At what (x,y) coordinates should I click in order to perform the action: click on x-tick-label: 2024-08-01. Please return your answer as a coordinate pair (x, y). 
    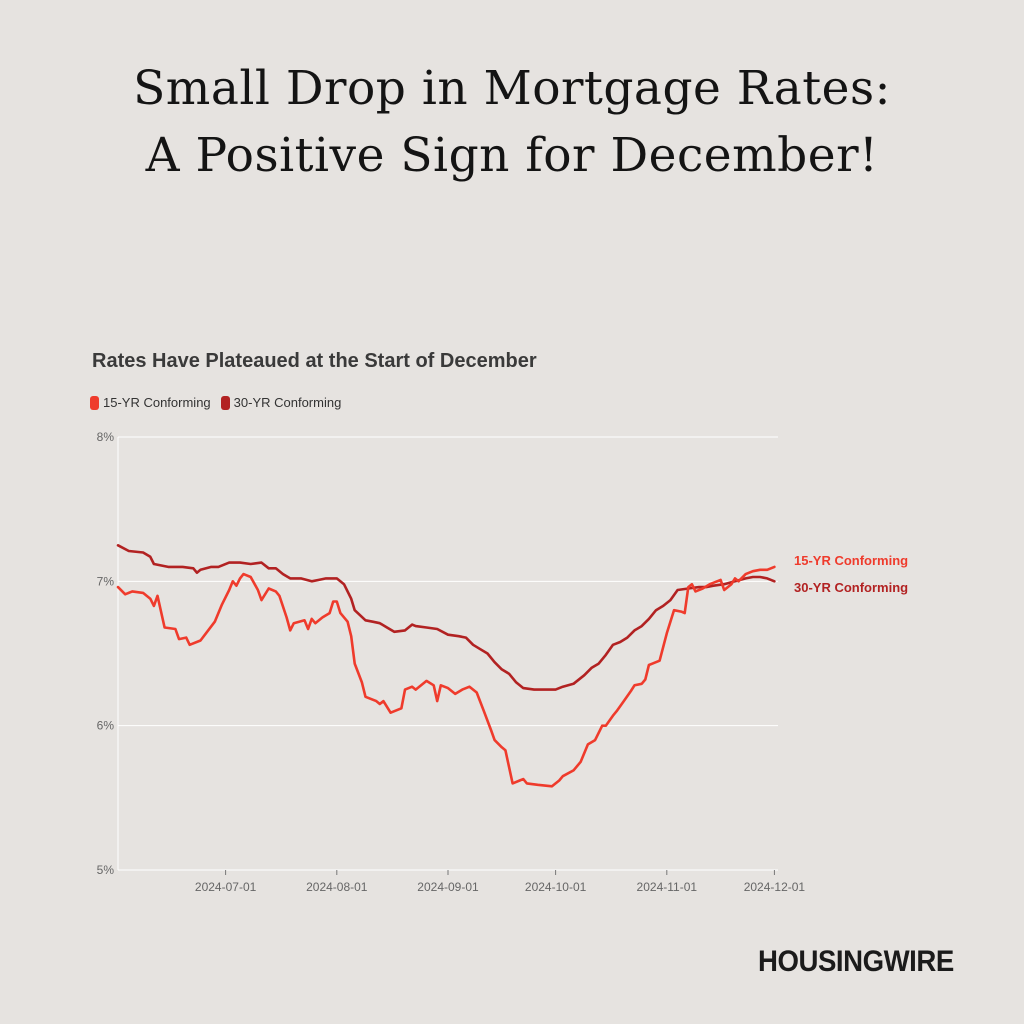
    Looking at the image, I should click on (337, 887).